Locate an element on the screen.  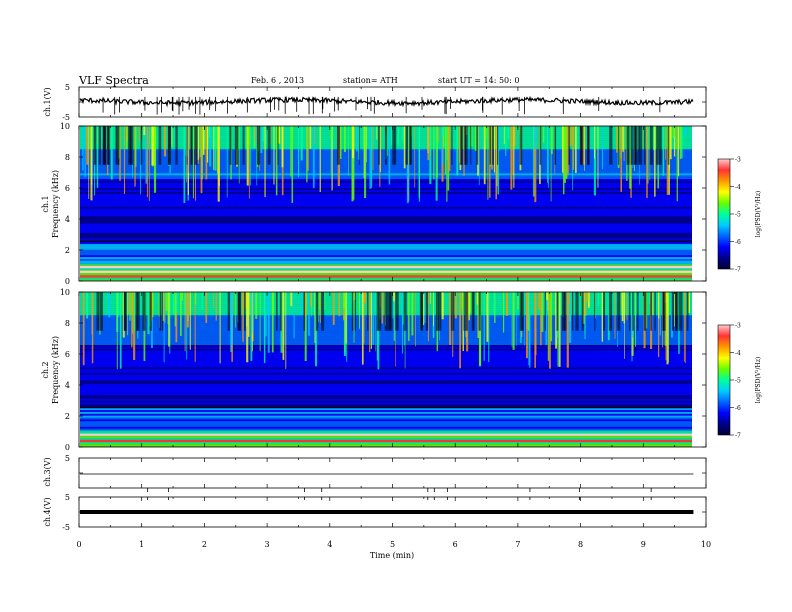
tone-line is located at coordinates (386, 241).